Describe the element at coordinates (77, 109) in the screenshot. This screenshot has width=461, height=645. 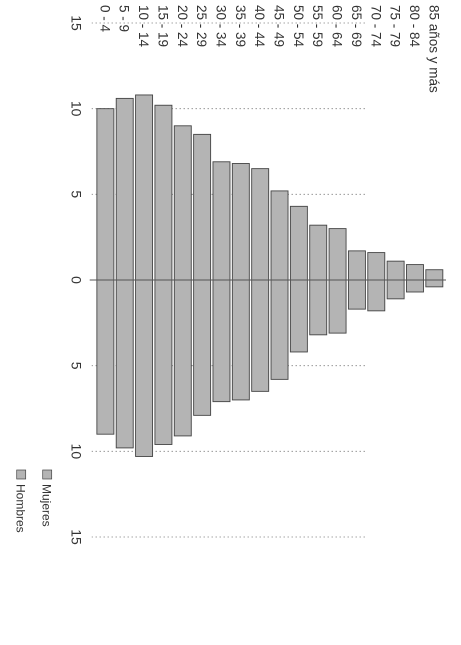
I see `tick-label-1: 10` at that location.